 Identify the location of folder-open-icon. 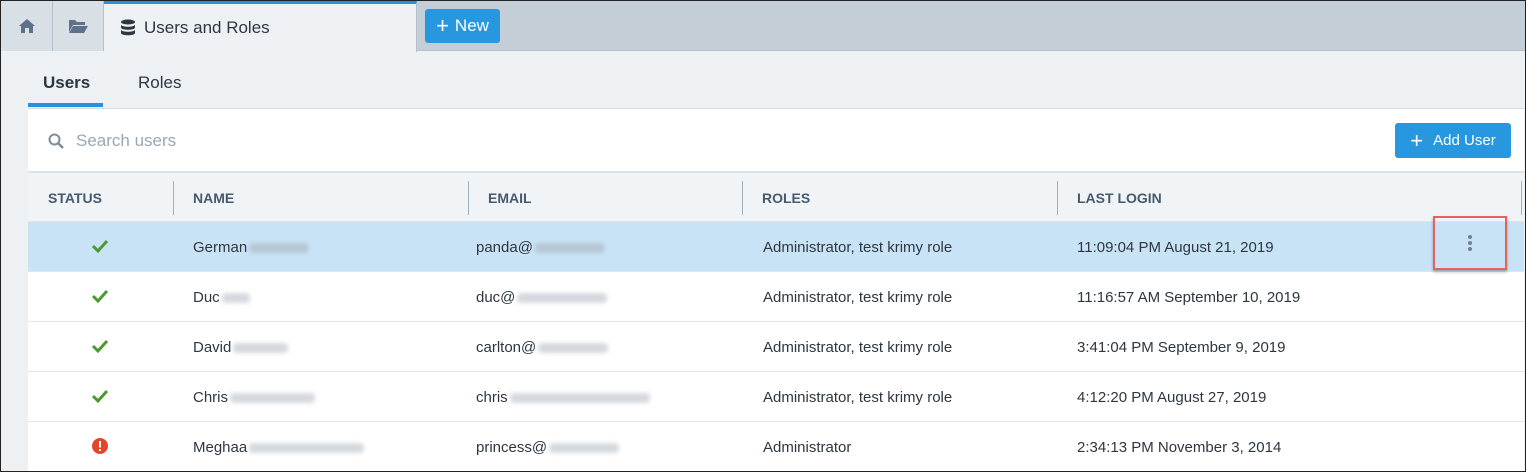
(78, 26).